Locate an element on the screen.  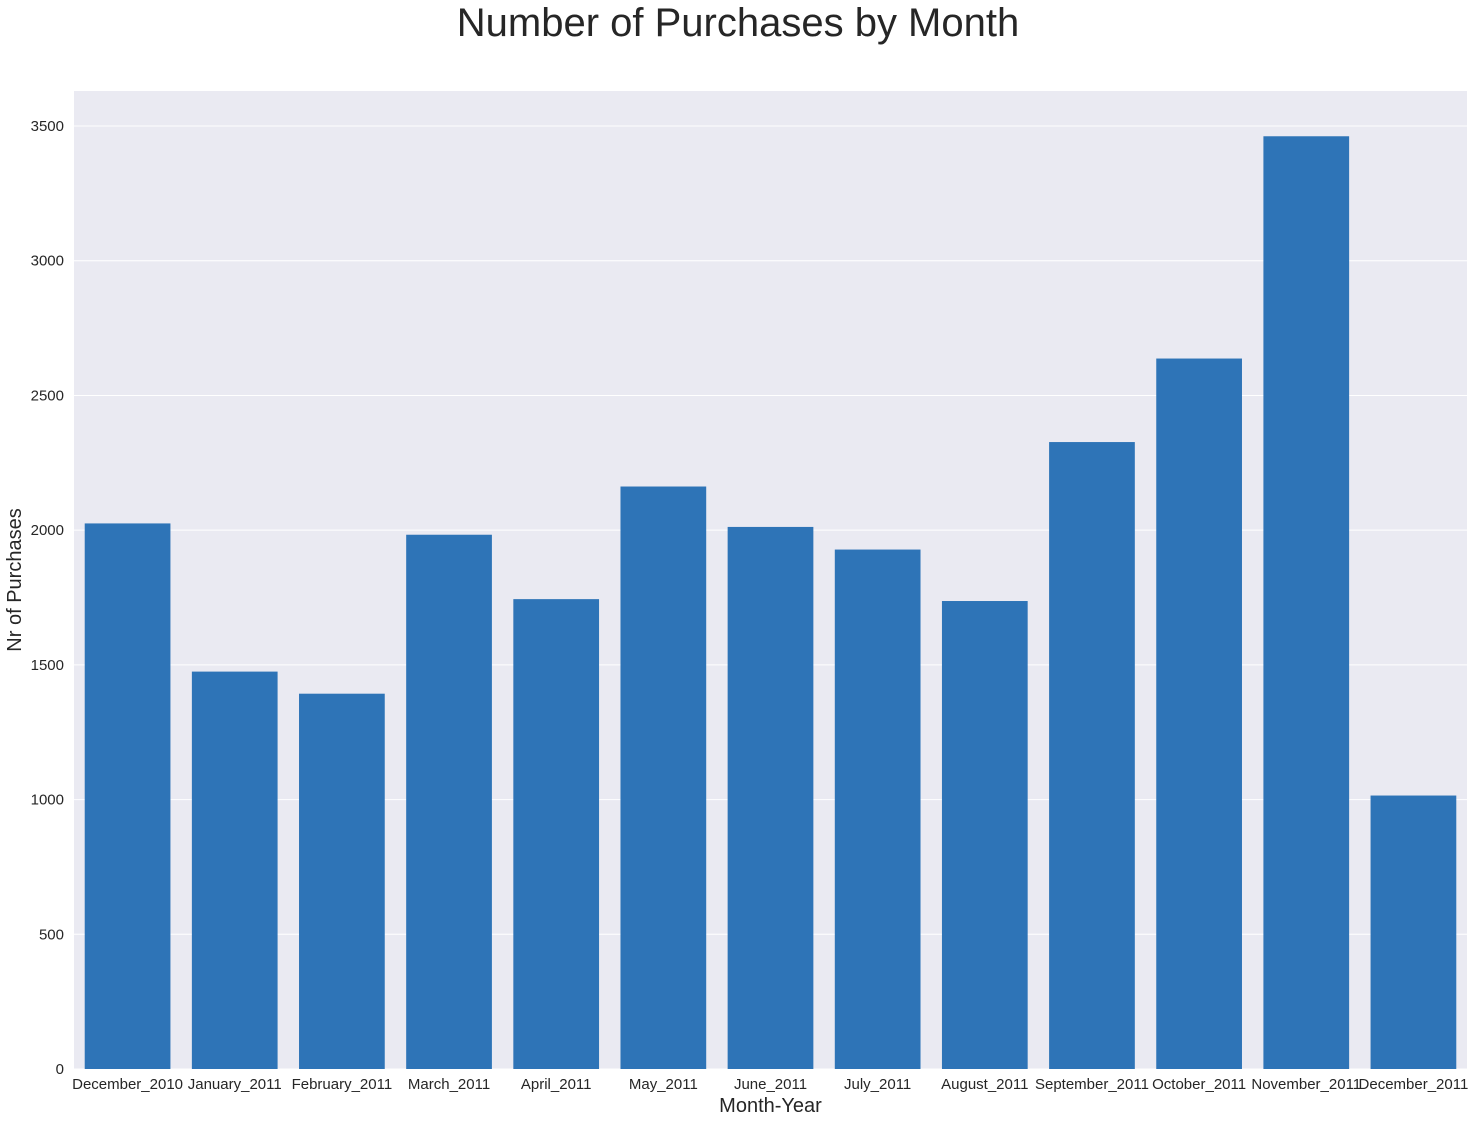
x-axis-label: Month-Year is located at coordinates (770, 1106).